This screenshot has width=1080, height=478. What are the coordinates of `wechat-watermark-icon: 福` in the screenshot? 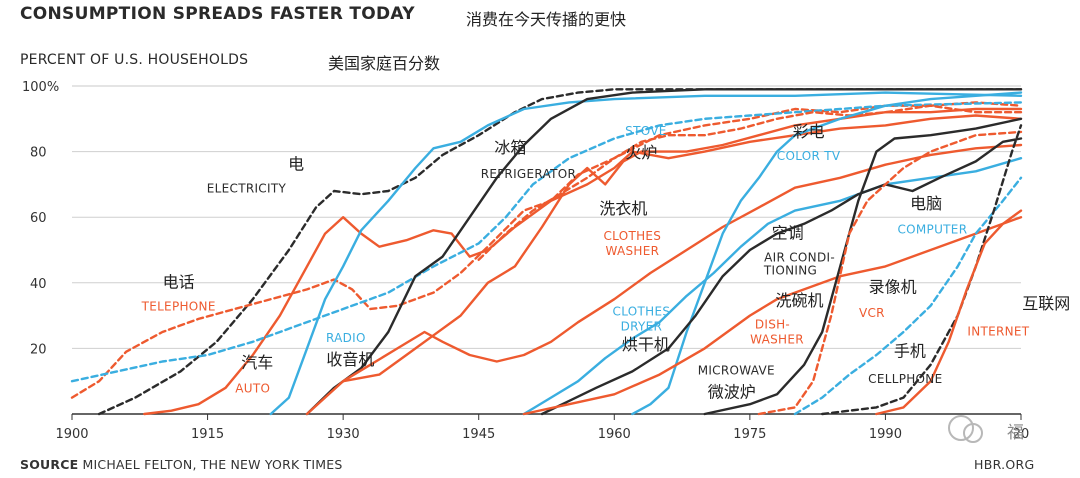 It's located at (986, 429).